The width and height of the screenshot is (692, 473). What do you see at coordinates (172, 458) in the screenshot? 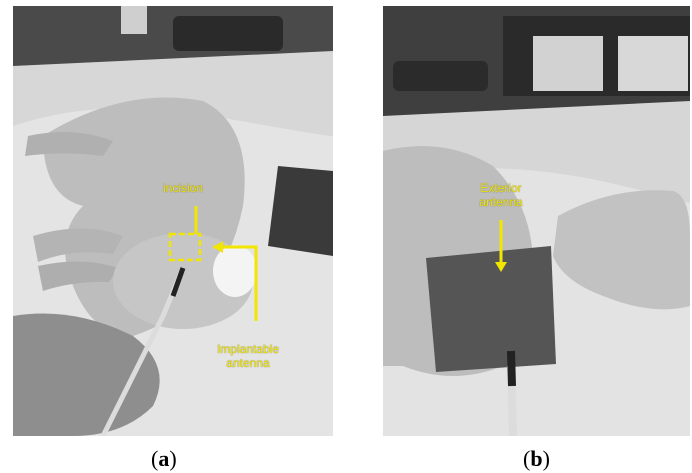
I see `caption-a-close: )` at bounding box center [172, 458].